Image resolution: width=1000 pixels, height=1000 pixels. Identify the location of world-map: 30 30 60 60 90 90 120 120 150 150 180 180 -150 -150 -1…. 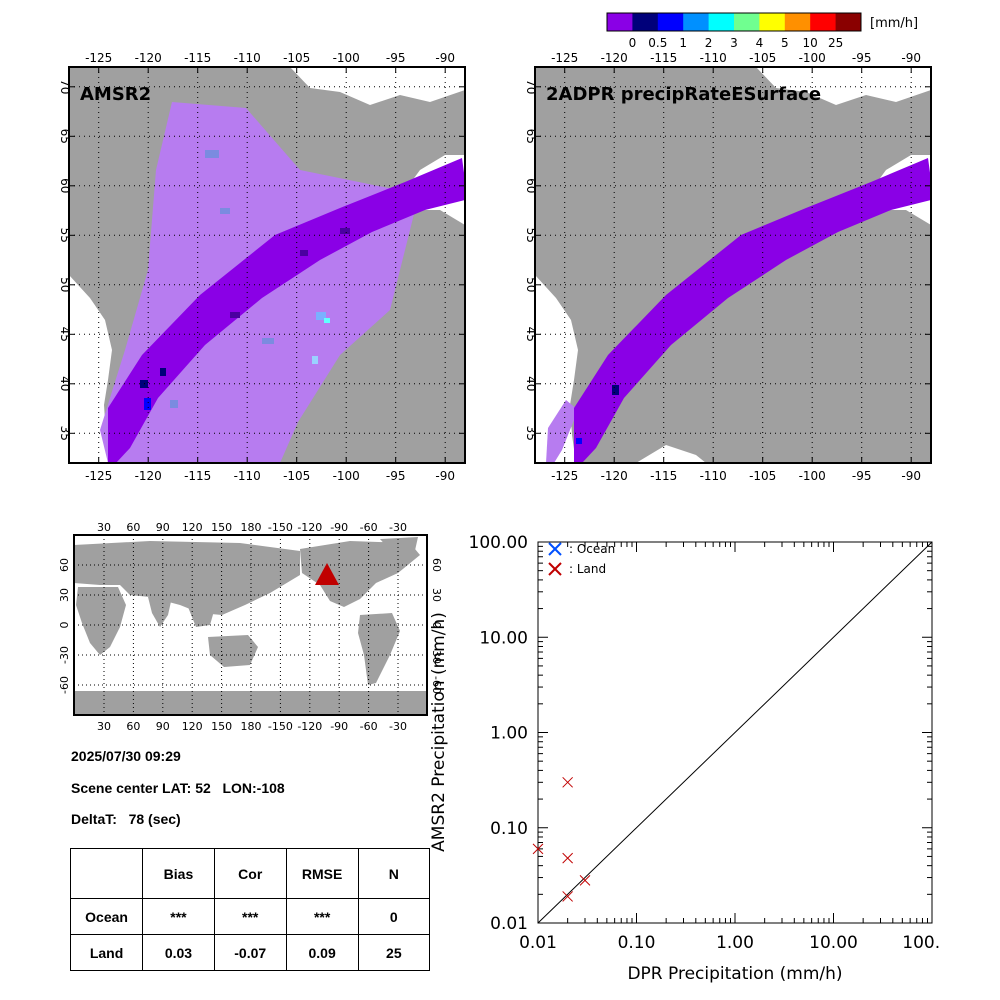
(250, 627).